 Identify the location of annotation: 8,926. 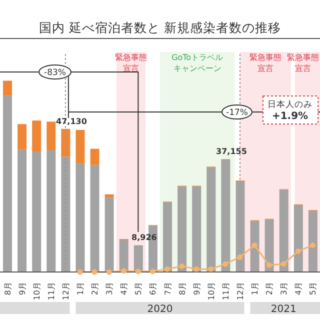
(145, 237).